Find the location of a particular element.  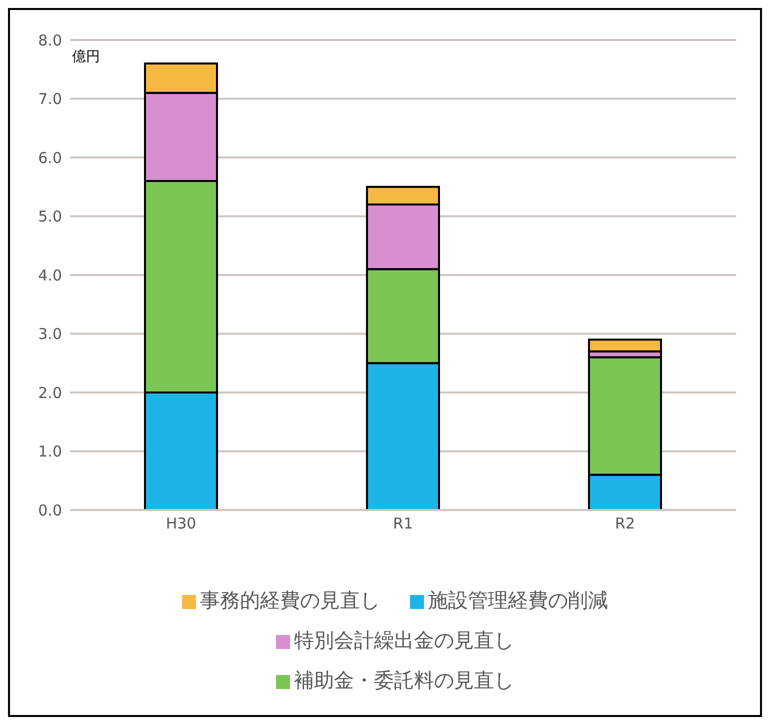

y-tick-label: 0.0 is located at coordinates (50, 510).